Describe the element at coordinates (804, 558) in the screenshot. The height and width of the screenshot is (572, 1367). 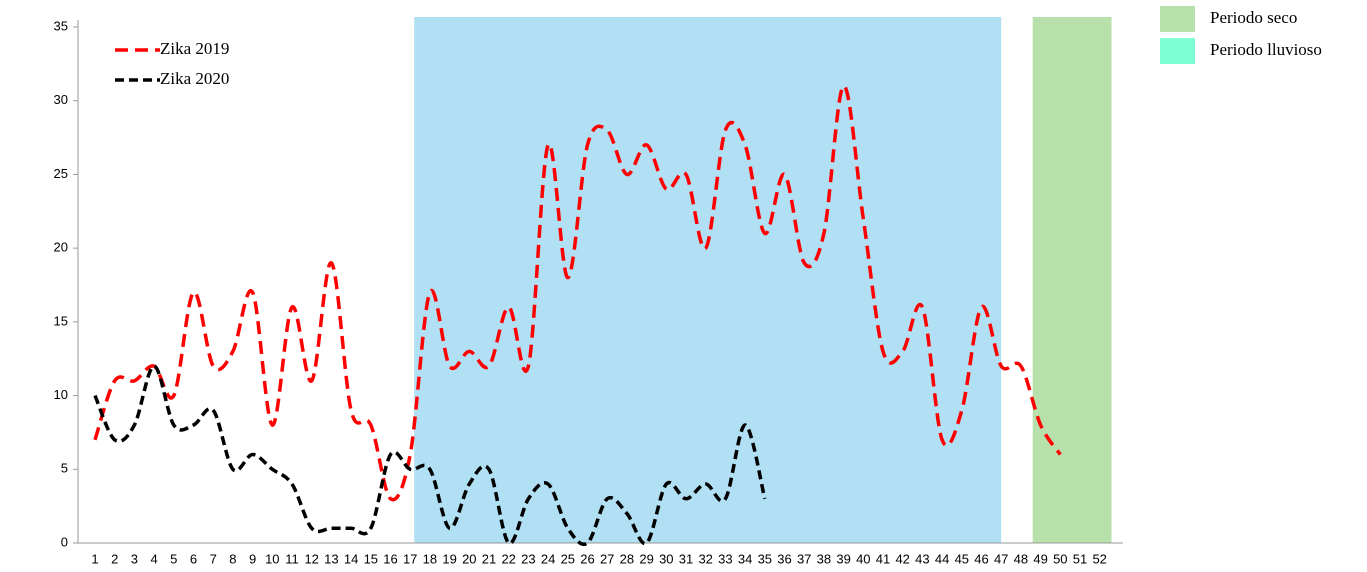
I see `x-tick-label: 37` at that location.